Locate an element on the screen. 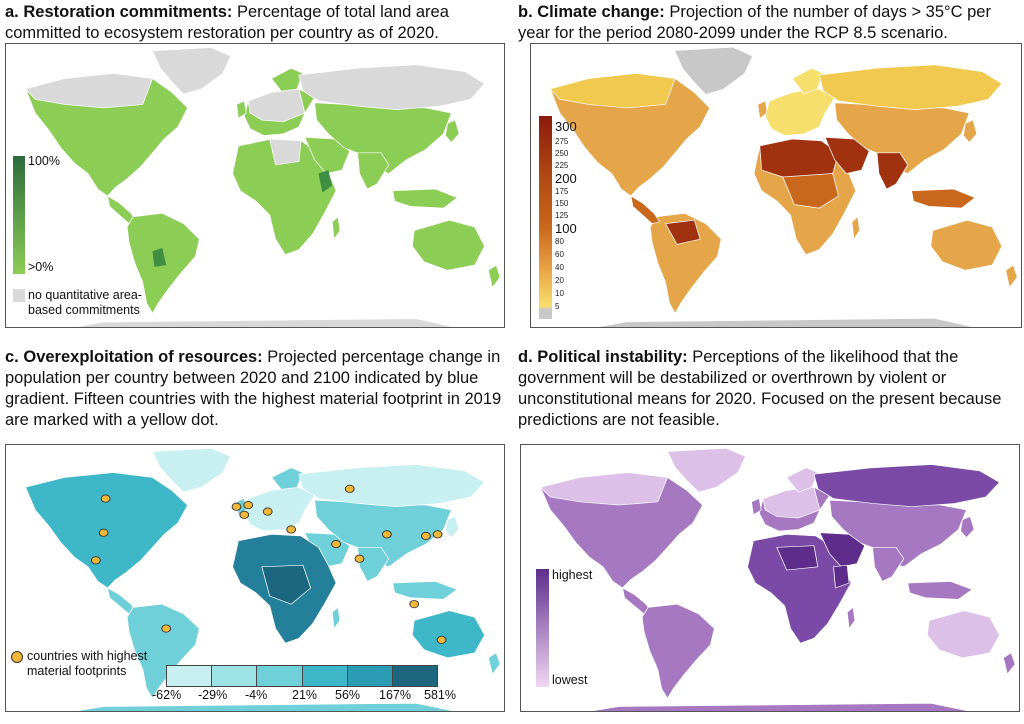 The height and width of the screenshot is (724, 1024). caption-b-title: Climate change: is located at coordinates (601, 12).